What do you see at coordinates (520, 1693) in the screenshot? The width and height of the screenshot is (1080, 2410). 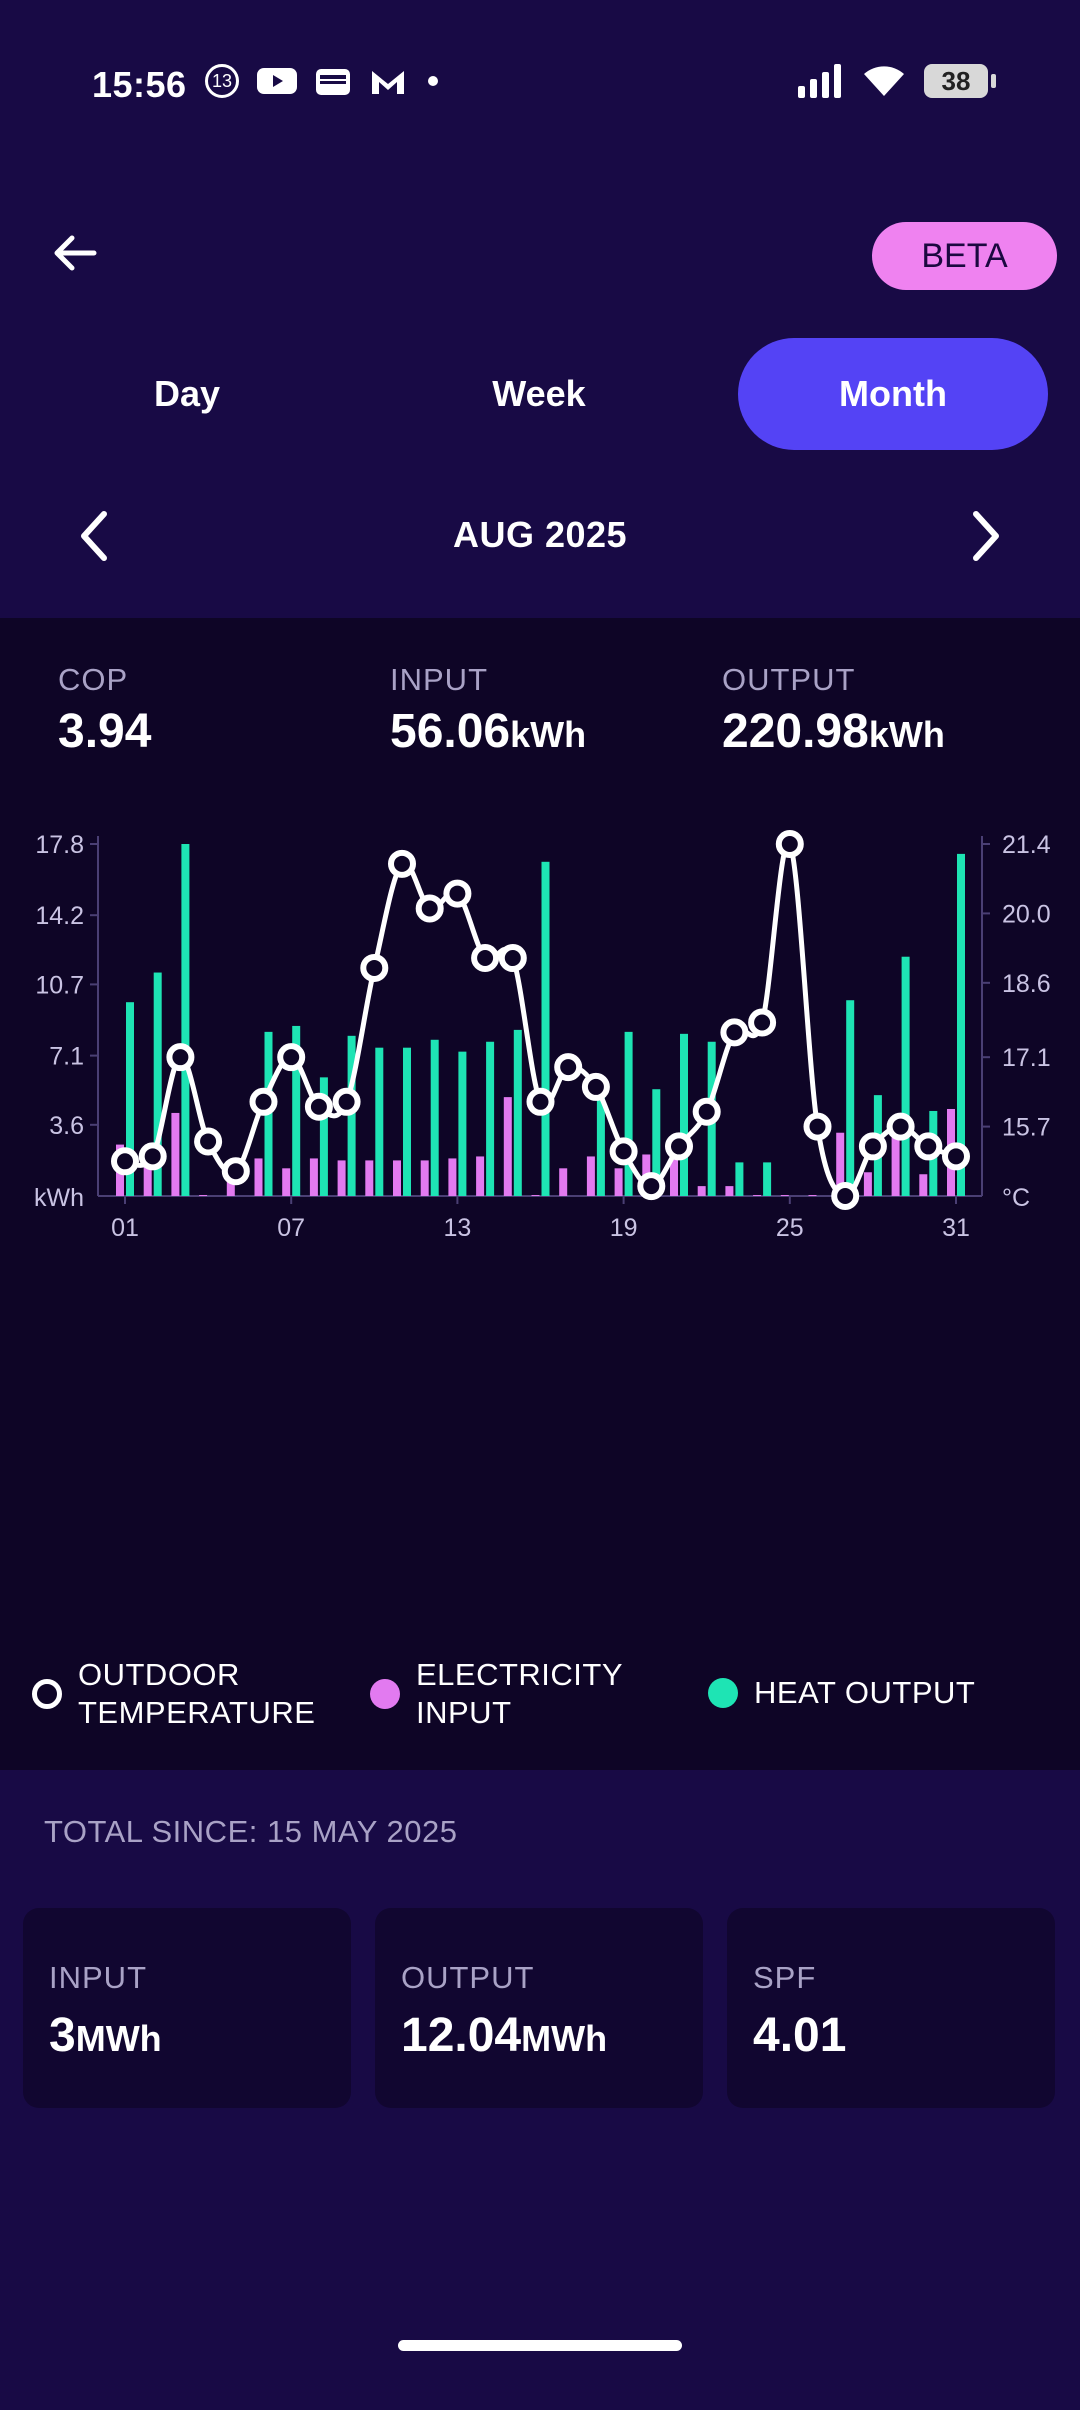 I see `legend-label-electricity: ELECTRICITY INPUT` at bounding box center [520, 1693].